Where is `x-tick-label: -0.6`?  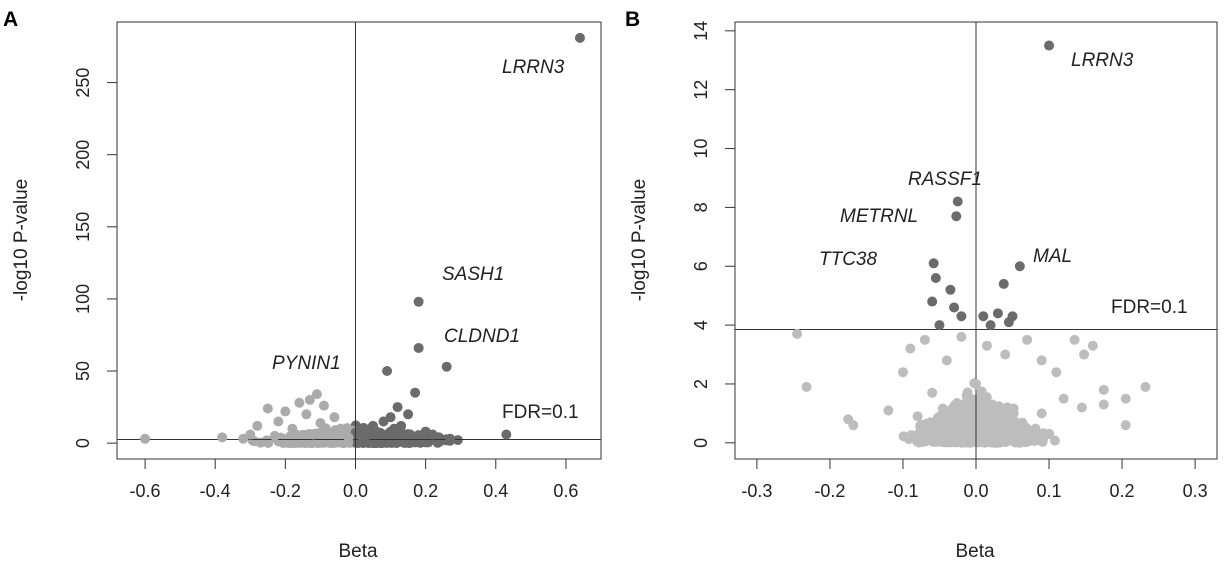
x-tick-label: -0.6 is located at coordinates (145, 491).